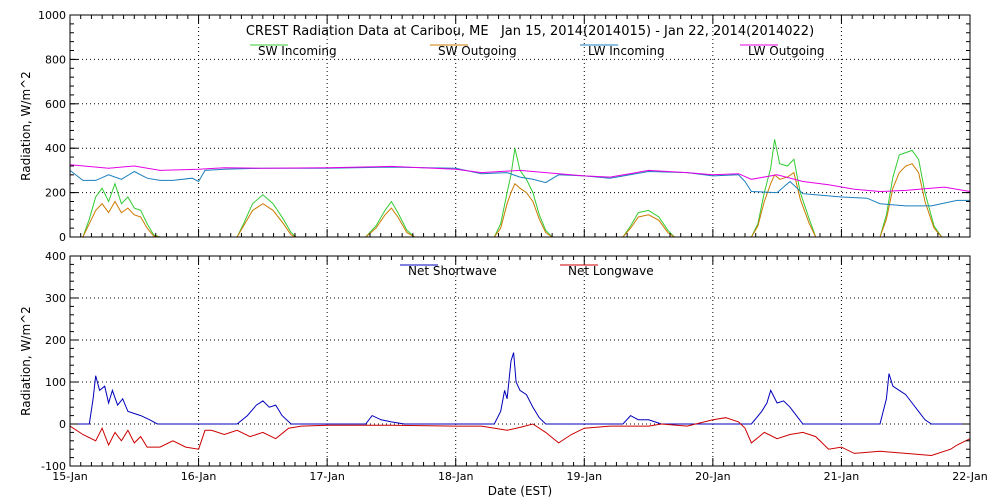  I want to click on y-tick-label: 300, so click(55, 298).